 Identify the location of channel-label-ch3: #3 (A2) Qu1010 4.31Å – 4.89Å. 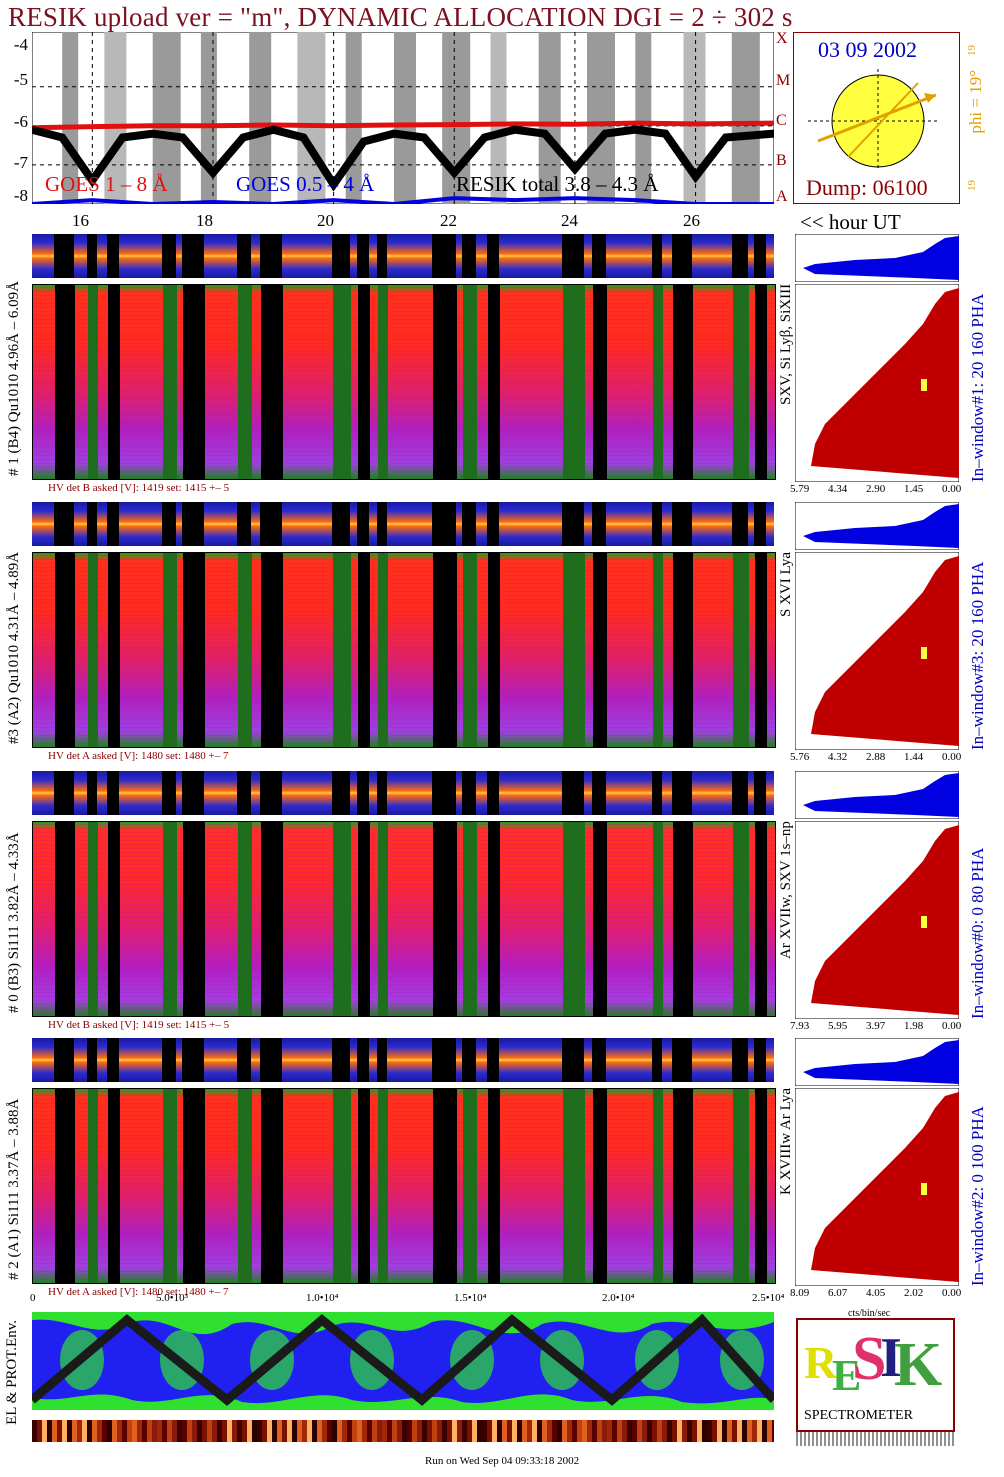
(14, 647).